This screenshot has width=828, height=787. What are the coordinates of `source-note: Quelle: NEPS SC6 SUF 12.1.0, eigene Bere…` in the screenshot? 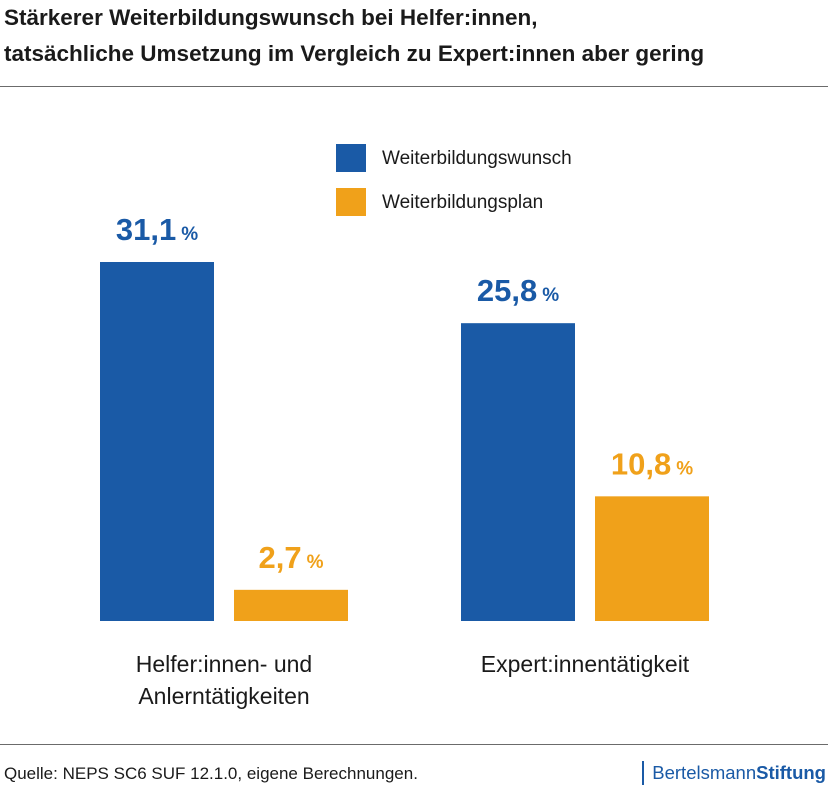 It's located at (211, 773).